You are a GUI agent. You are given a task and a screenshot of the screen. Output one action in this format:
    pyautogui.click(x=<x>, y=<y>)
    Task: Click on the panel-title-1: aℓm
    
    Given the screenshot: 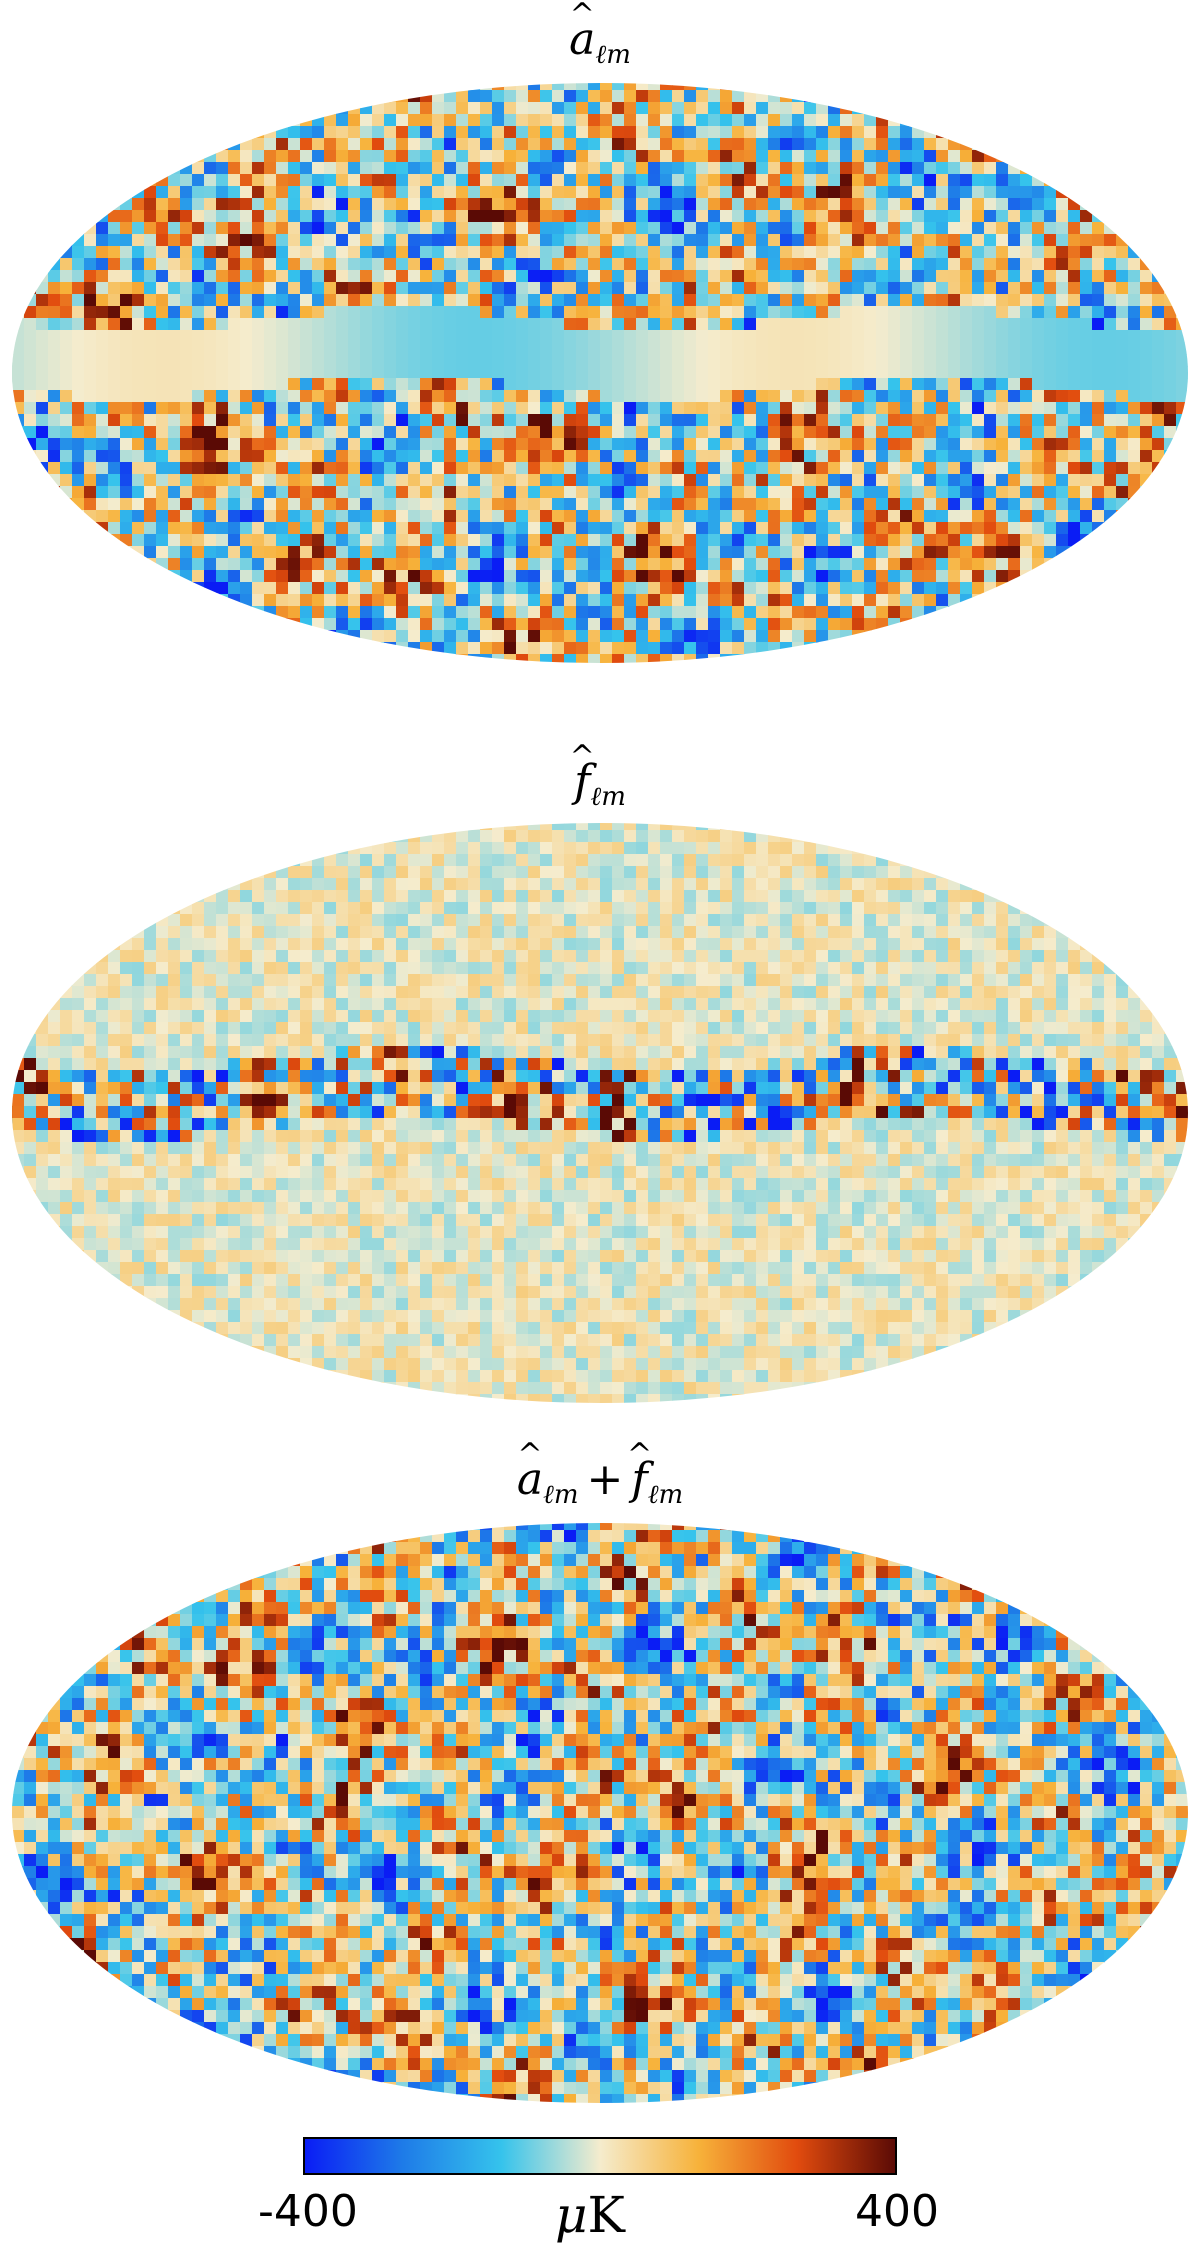 What is the action you would take?
    pyautogui.click(x=600, y=44)
    